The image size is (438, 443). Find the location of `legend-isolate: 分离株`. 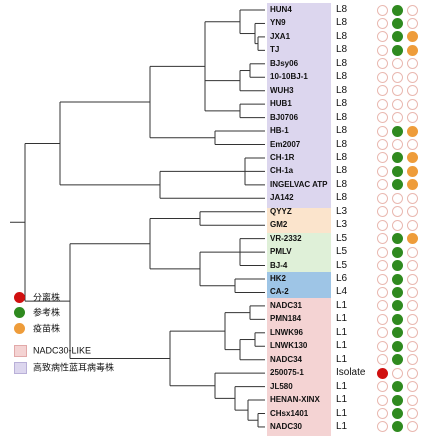

legend-isolate: 分离株 is located at coordinates (37, 297).